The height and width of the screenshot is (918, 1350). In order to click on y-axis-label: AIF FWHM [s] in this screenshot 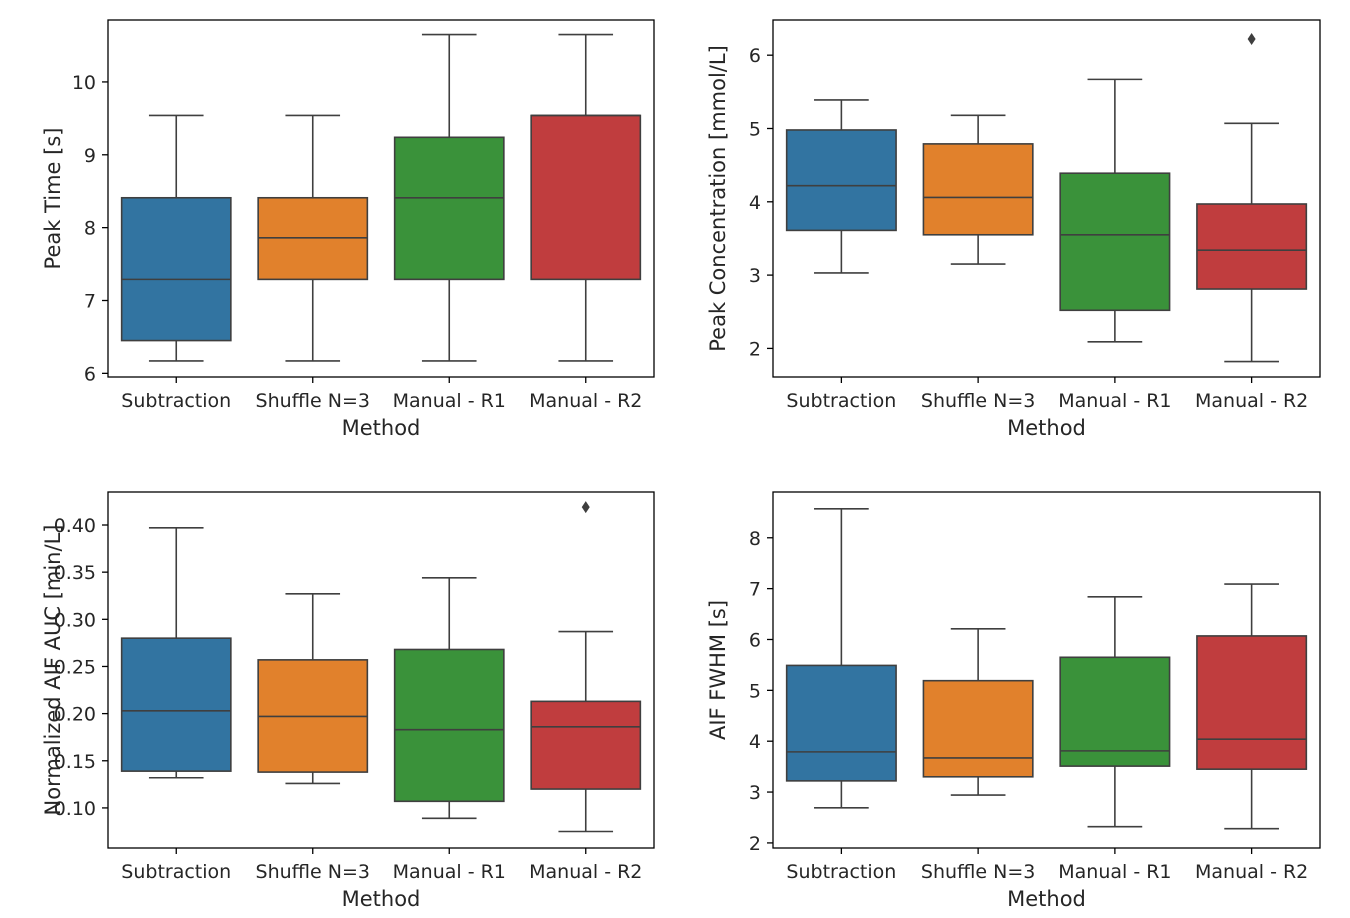, I will do `click(718, 670)`.